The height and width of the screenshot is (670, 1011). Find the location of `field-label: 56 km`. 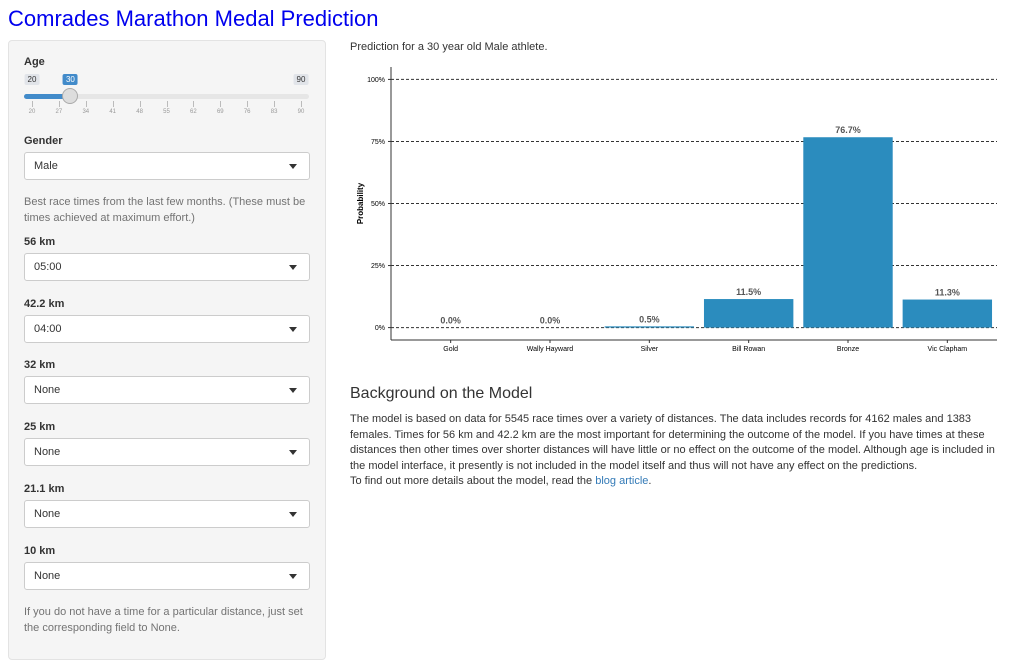

field-label: 56 km is located at coordinates (40, 242).